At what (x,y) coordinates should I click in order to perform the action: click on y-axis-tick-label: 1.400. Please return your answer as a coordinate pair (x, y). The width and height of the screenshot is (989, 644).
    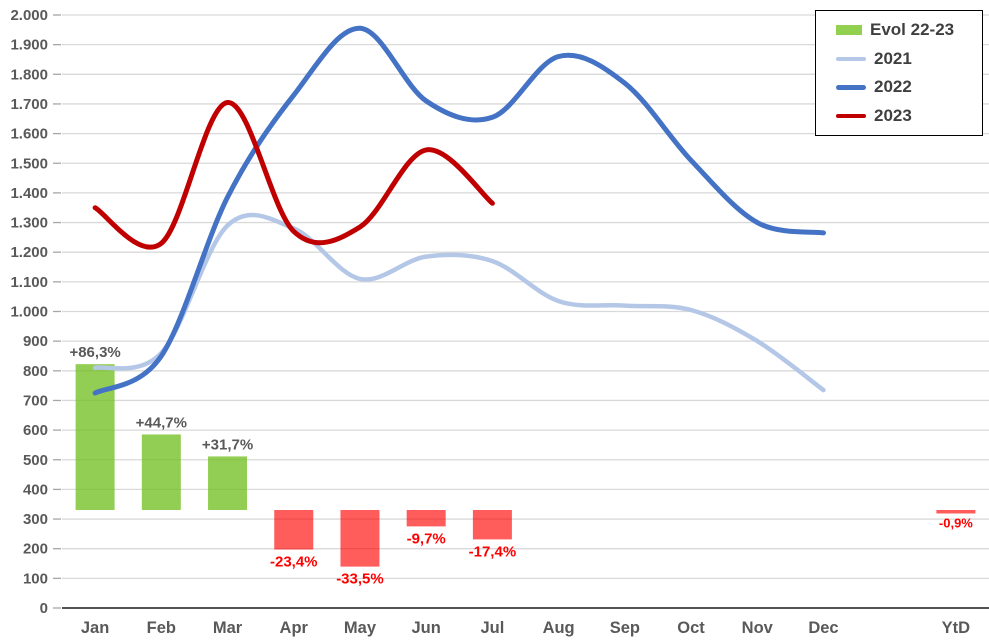
    Looking at the image, I should click on (29, 193).